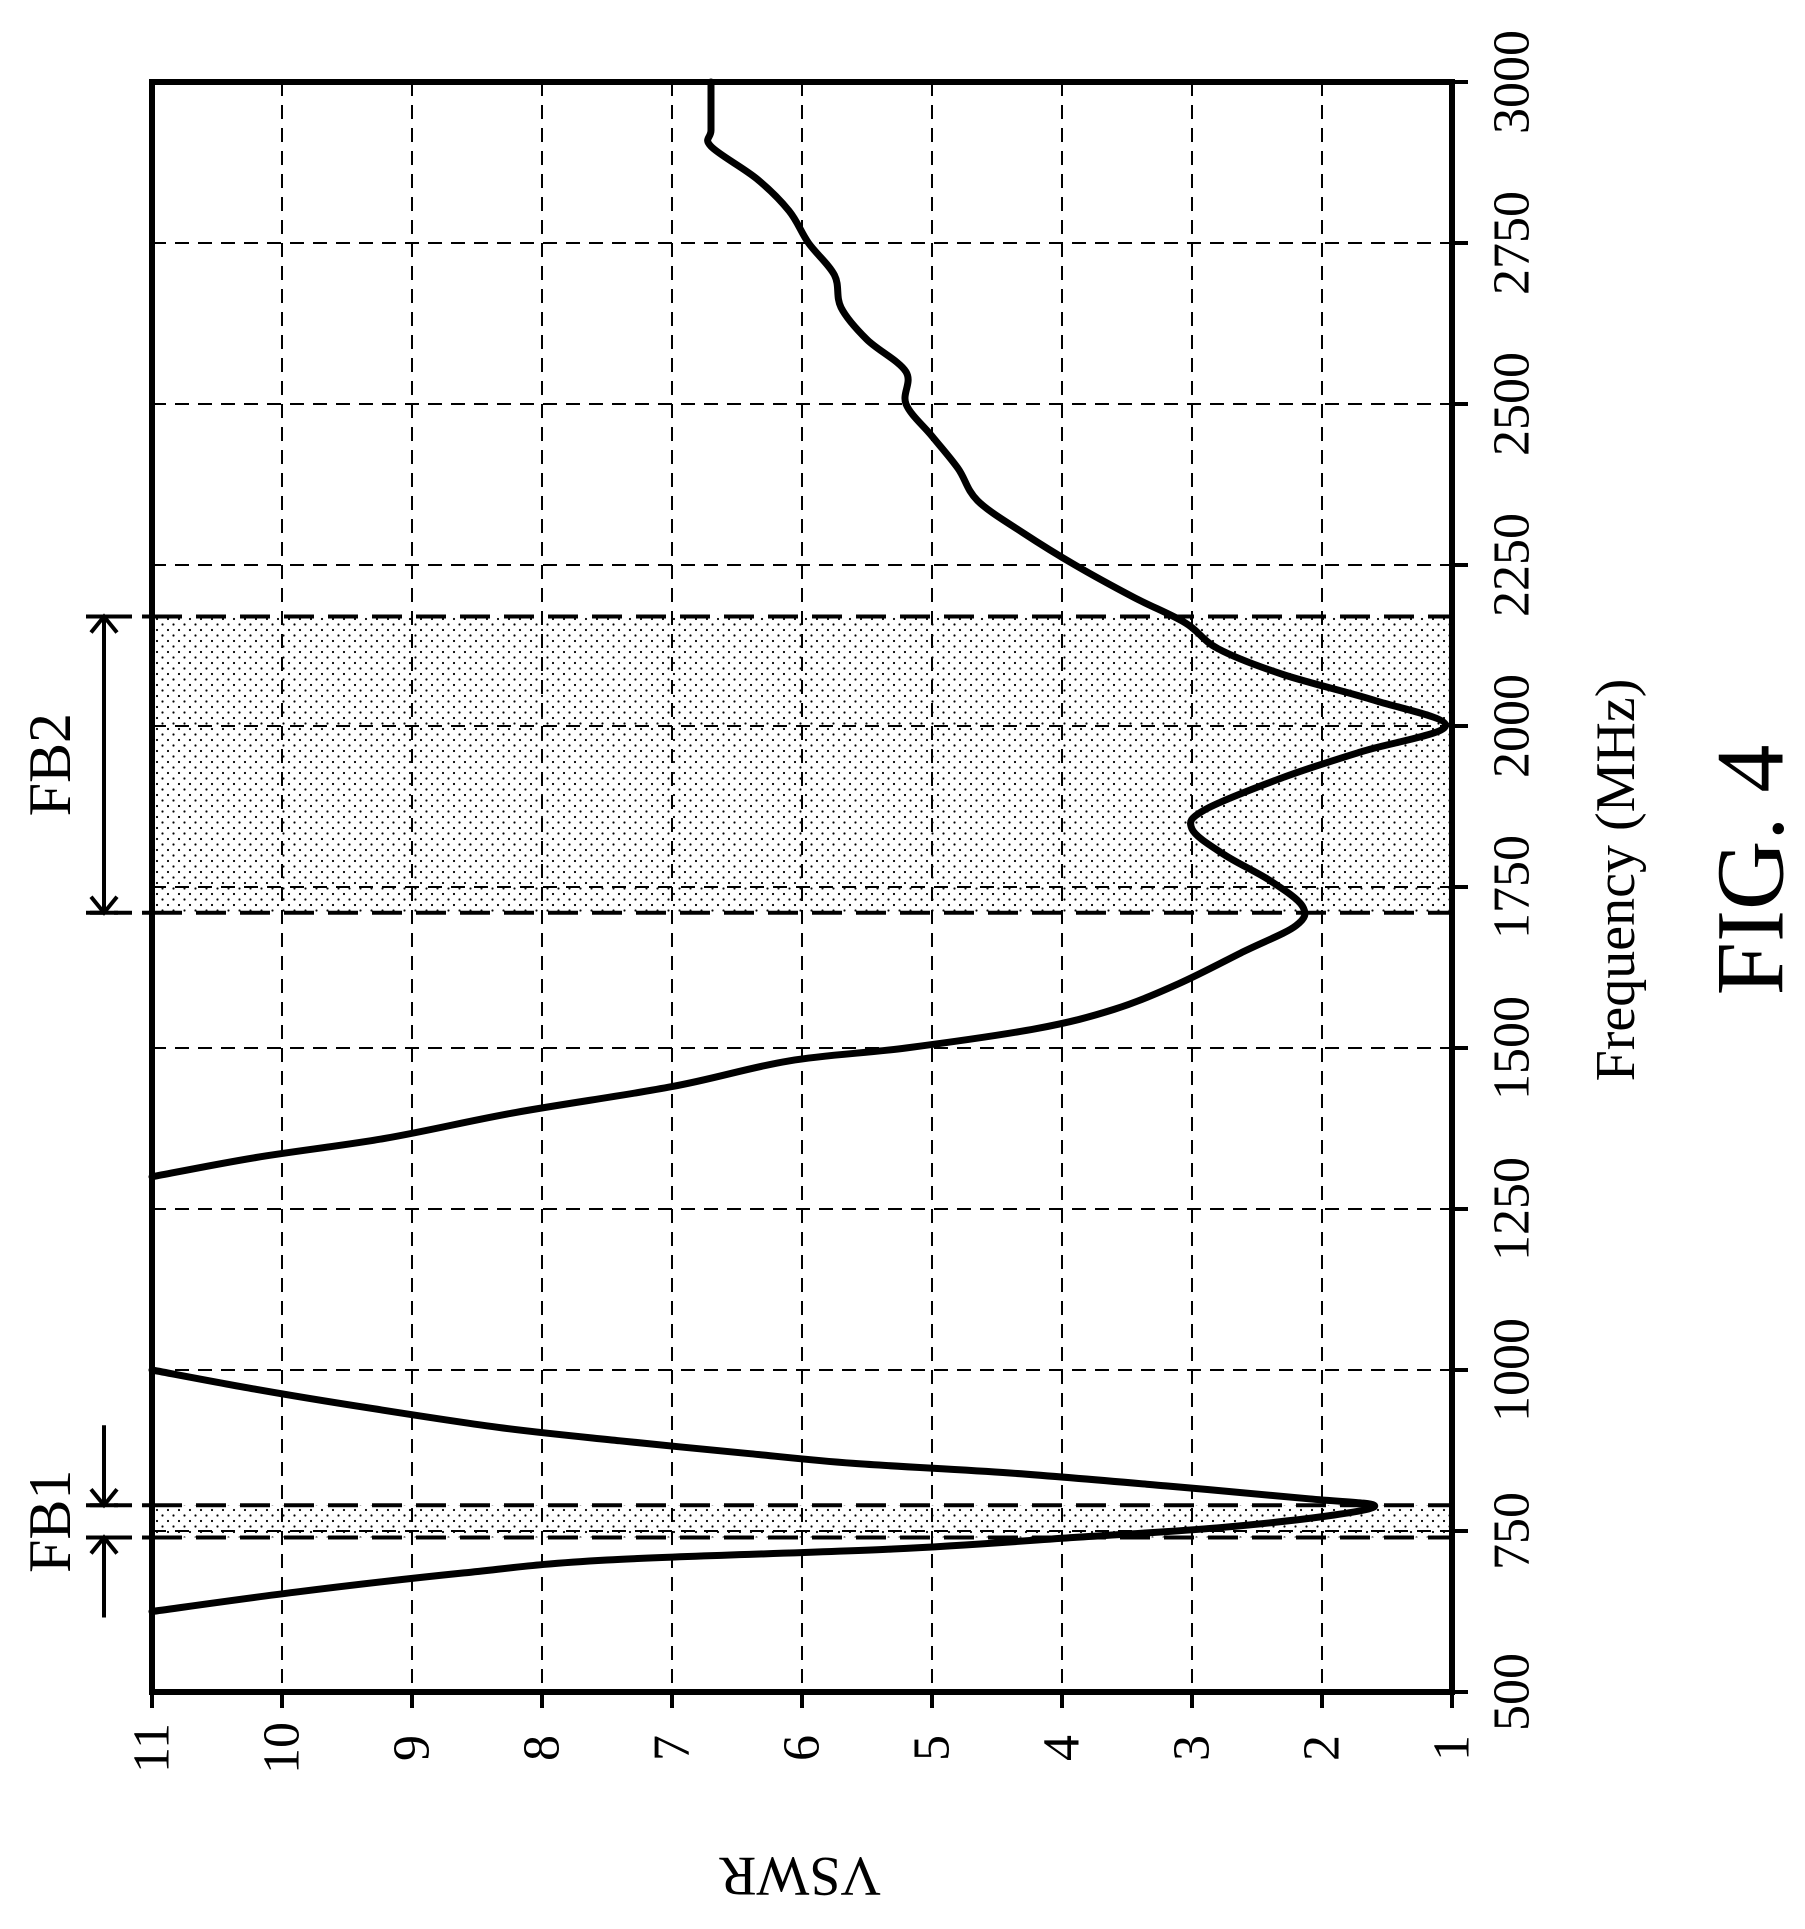  What do you see at coordinates (1512, 726) in the screenshot?
I see `x-tick-label: 2000` at bounding box center [1512, 726].